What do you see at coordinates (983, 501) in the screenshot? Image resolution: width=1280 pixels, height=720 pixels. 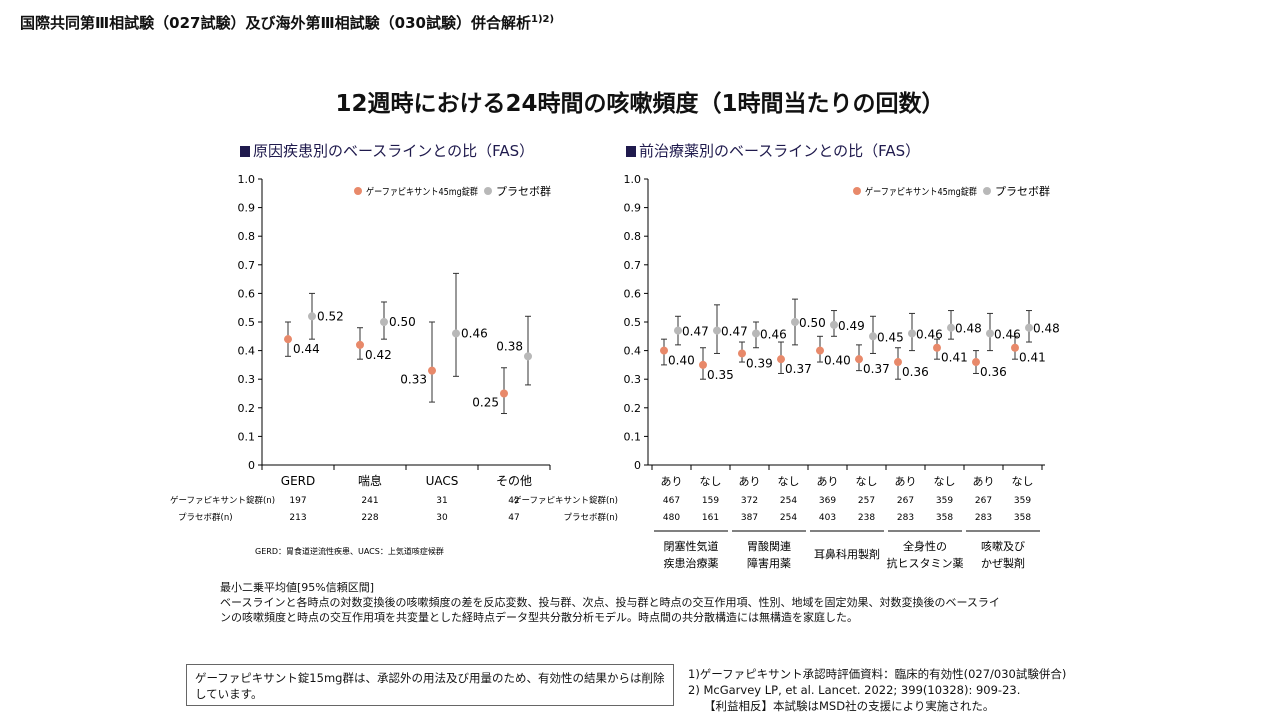 I see `n-value: 267` at bounding box center [983, 501].